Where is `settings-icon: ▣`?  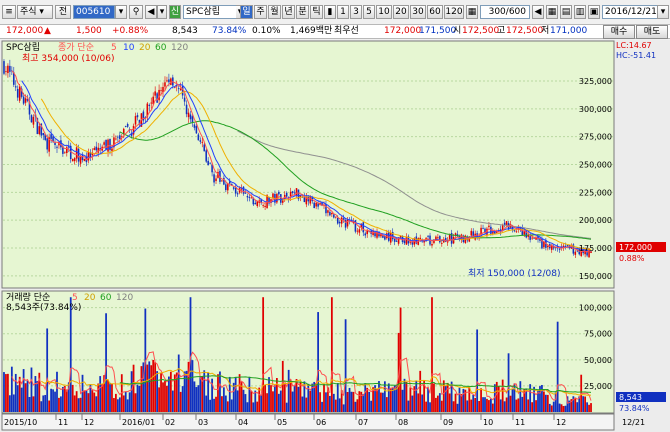
settings-icon: ▣ is located at coordinates (594, 12).